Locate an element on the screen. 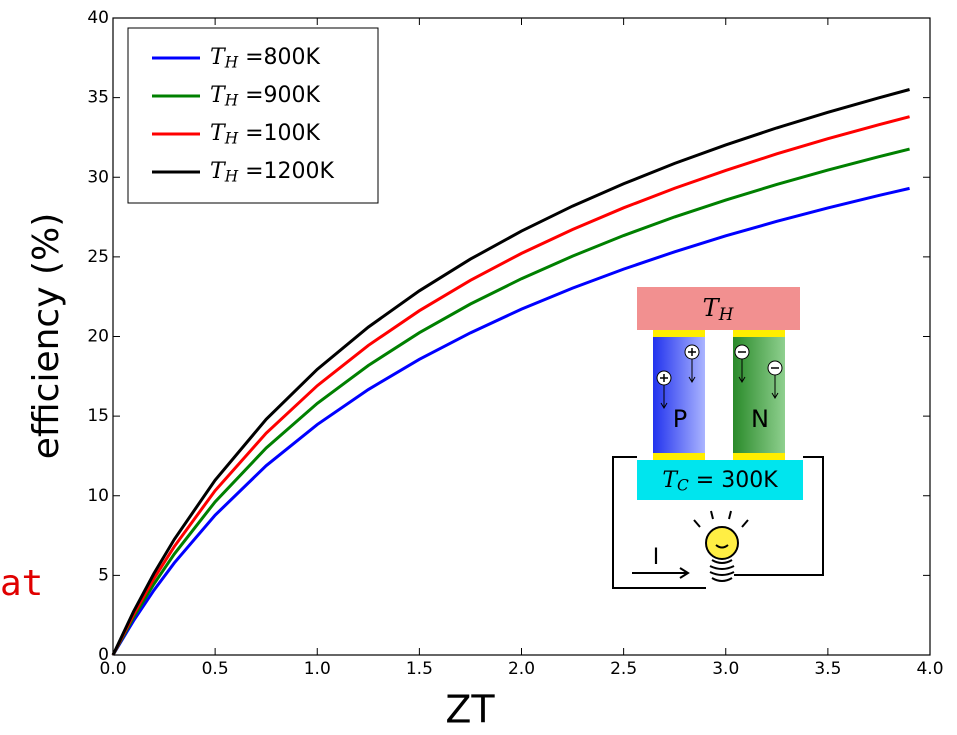 The width and height of the screenshot is (957, 735). y-tick-label: 5 is located at coordinates (103, 575).